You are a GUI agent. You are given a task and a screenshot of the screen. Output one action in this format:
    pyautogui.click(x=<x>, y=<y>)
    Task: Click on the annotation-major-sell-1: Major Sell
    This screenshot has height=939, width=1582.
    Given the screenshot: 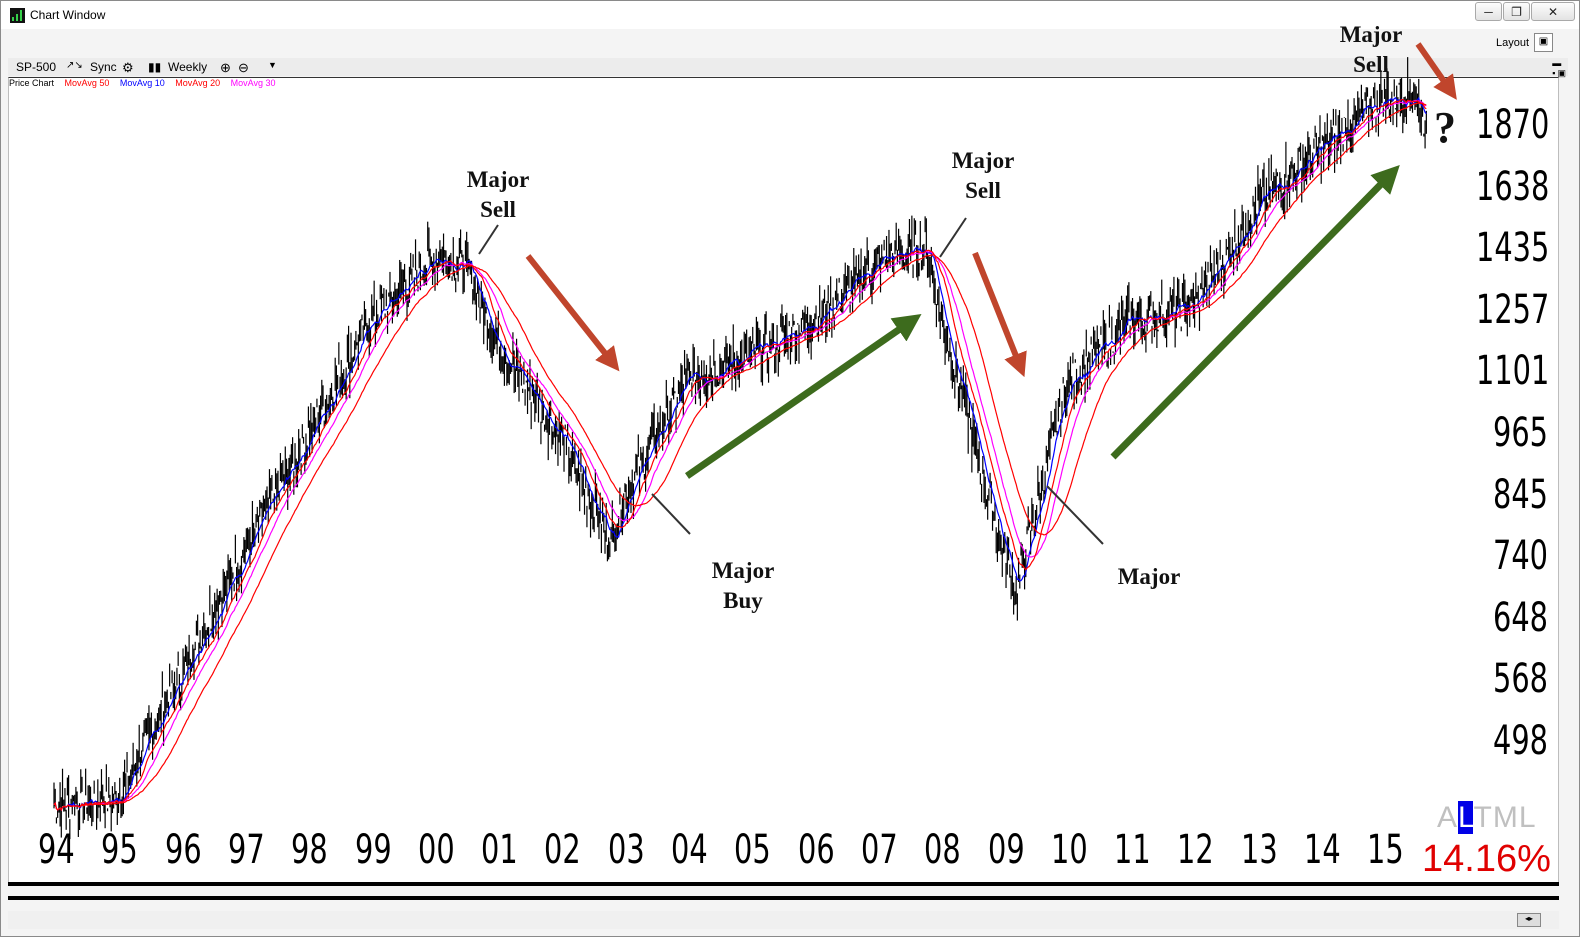 What is the action you would take?
    pyautogui.click(x=498, y=194)
    